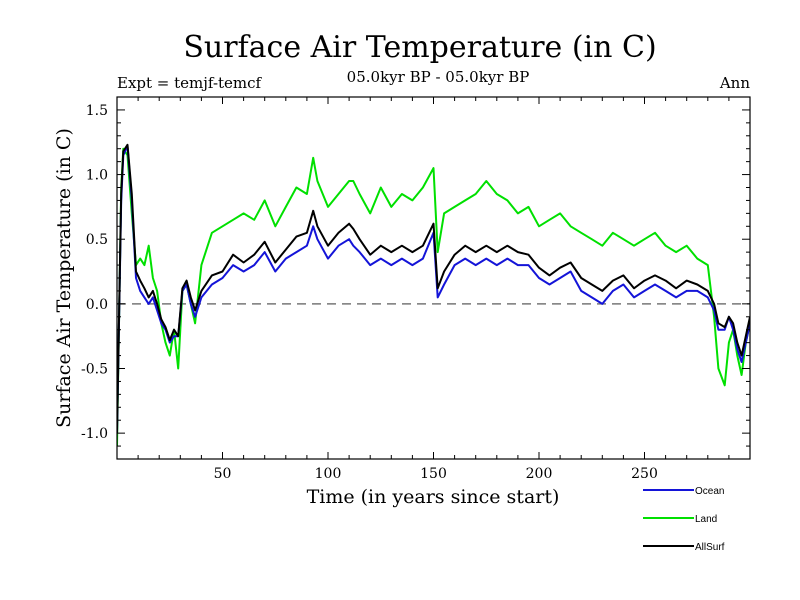 Image resolution: width=800 pixels, height=600 pixels. Describe the element at coordinates (328, 474) in the screenshot. I see `x-tick-label: 100` at that location.